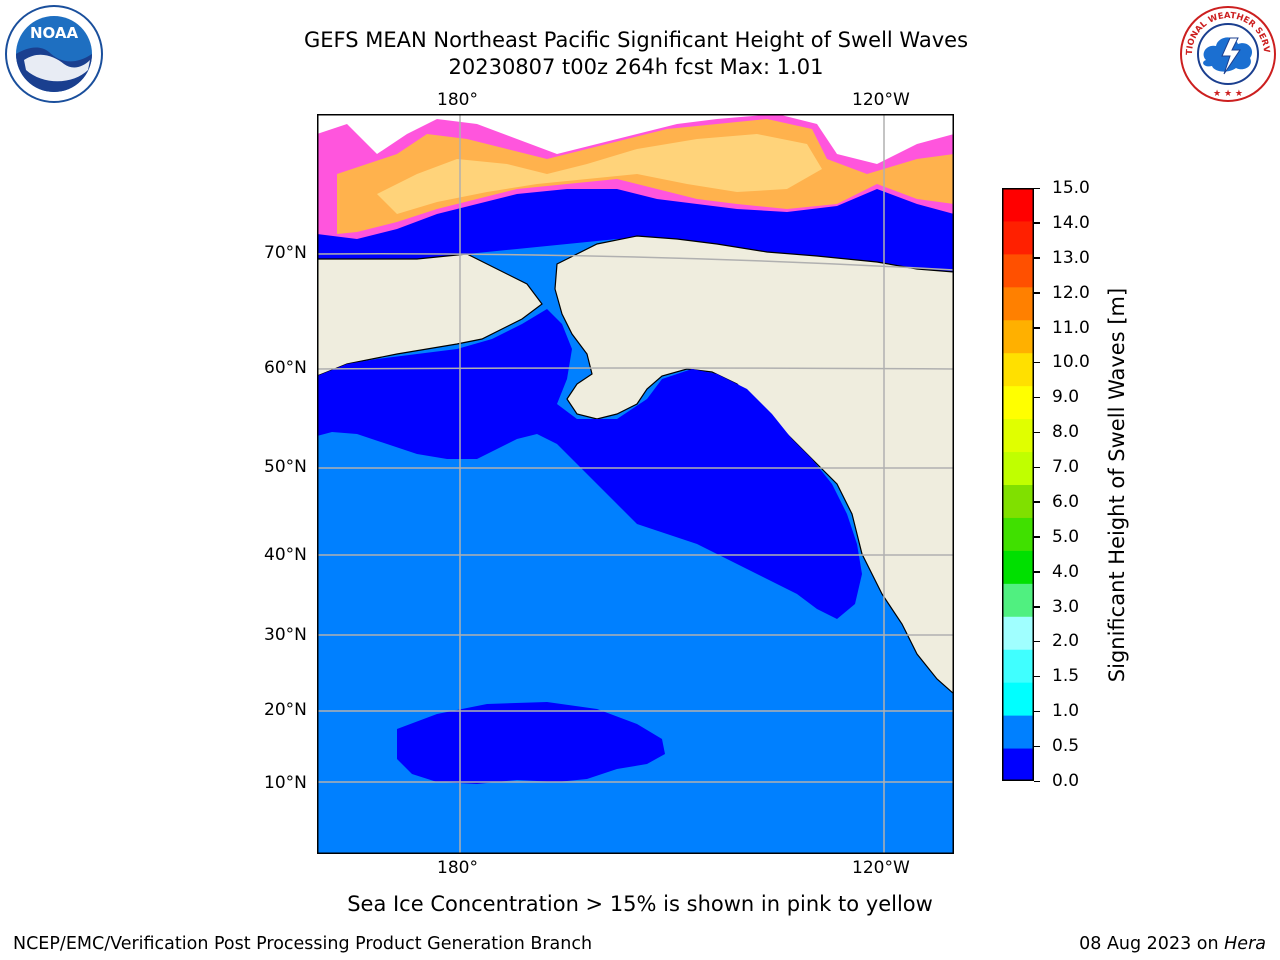 The image size is (1280, 960). I want to click on colorbar-scale, so click(1018, 485).